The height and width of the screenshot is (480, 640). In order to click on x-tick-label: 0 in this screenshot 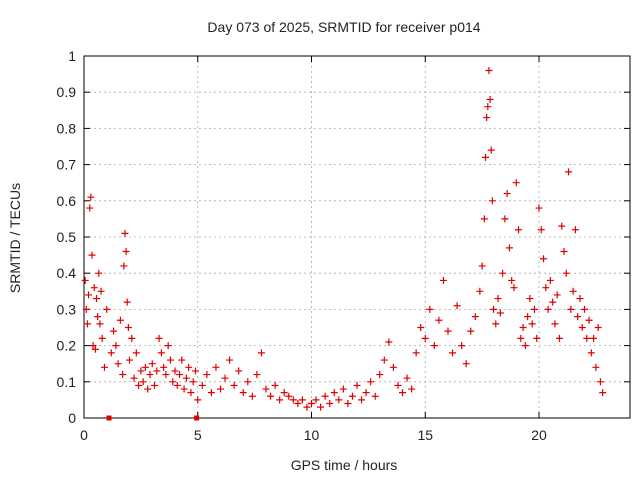, I will do `click(84, 435)`.